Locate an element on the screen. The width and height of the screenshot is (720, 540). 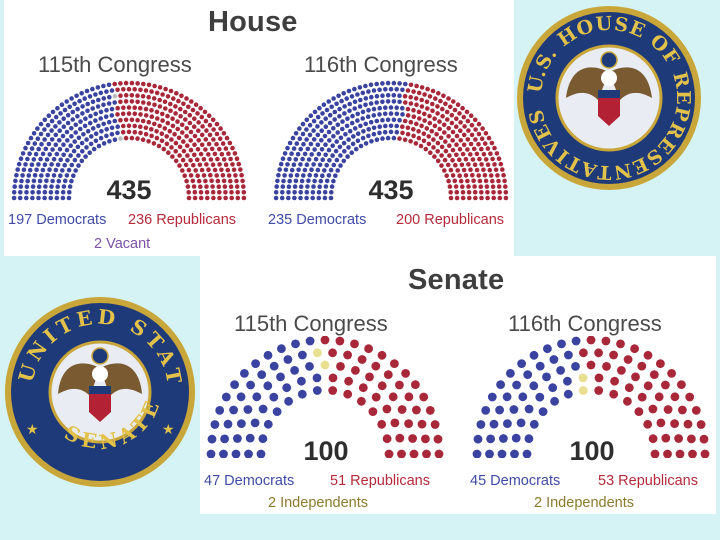
senate-116th-seat-democrat is located at coordinates (529, 439).